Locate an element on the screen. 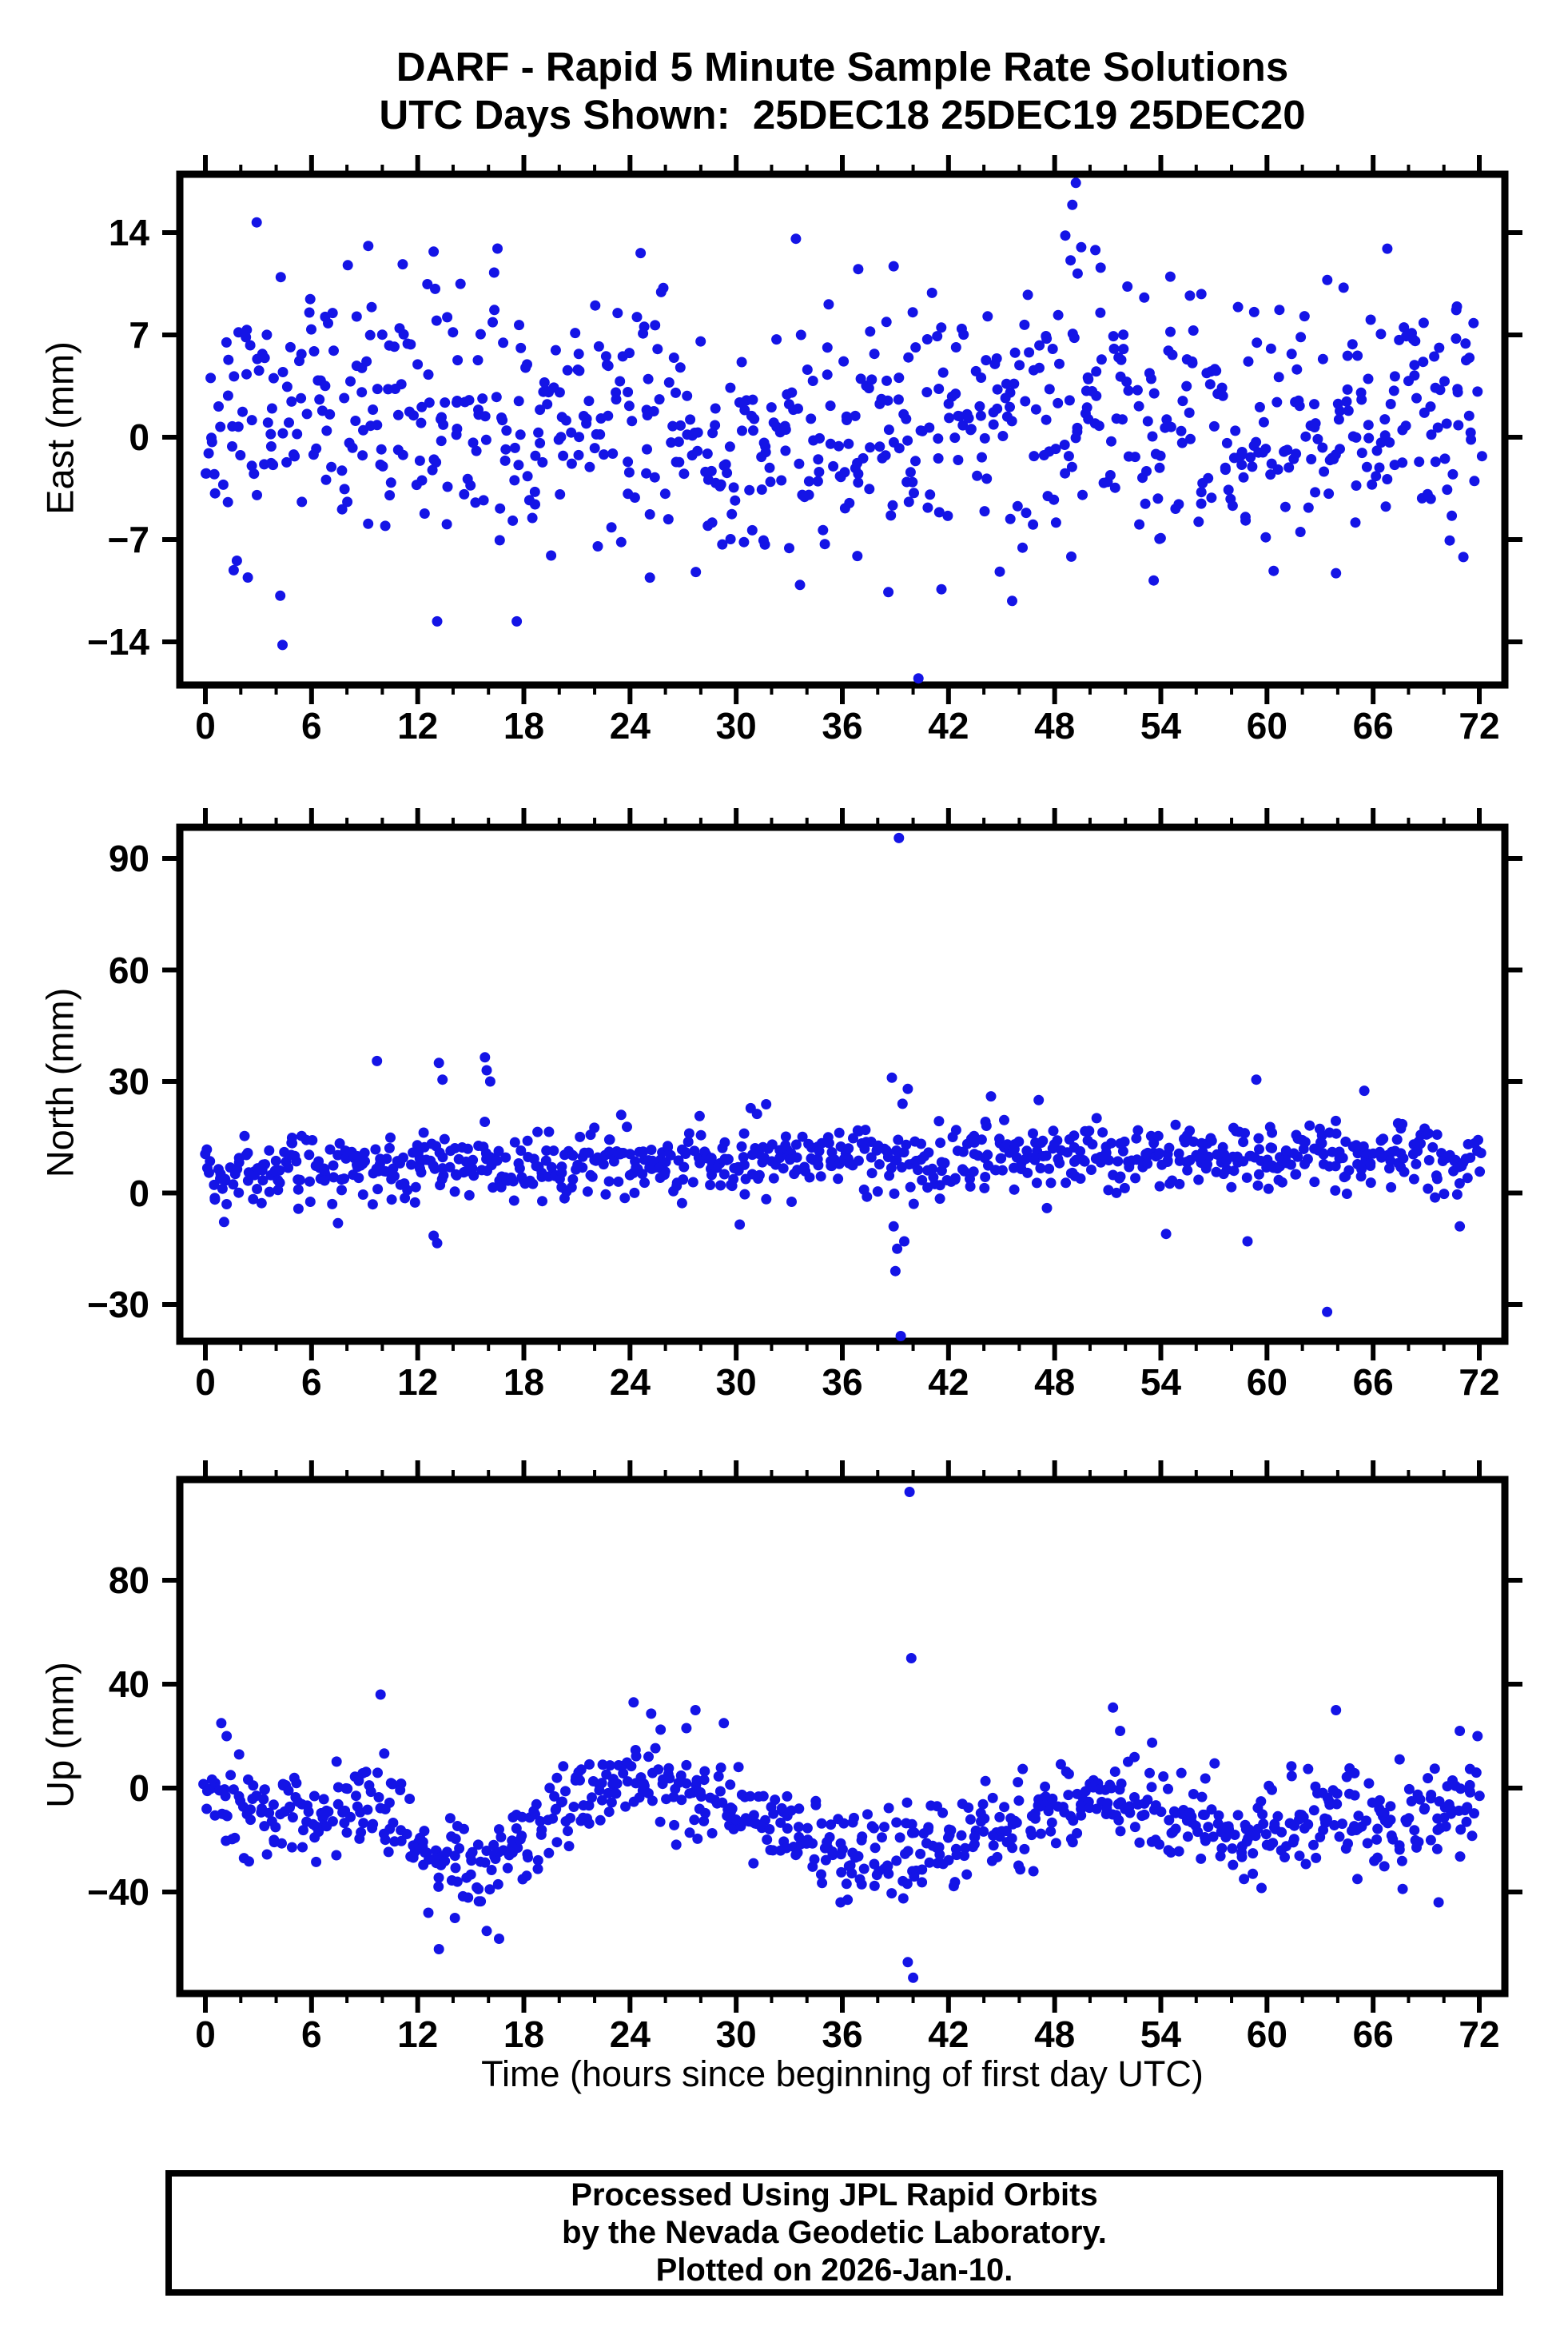  y-tick-label: −7 is located at coordinates (128, 539).